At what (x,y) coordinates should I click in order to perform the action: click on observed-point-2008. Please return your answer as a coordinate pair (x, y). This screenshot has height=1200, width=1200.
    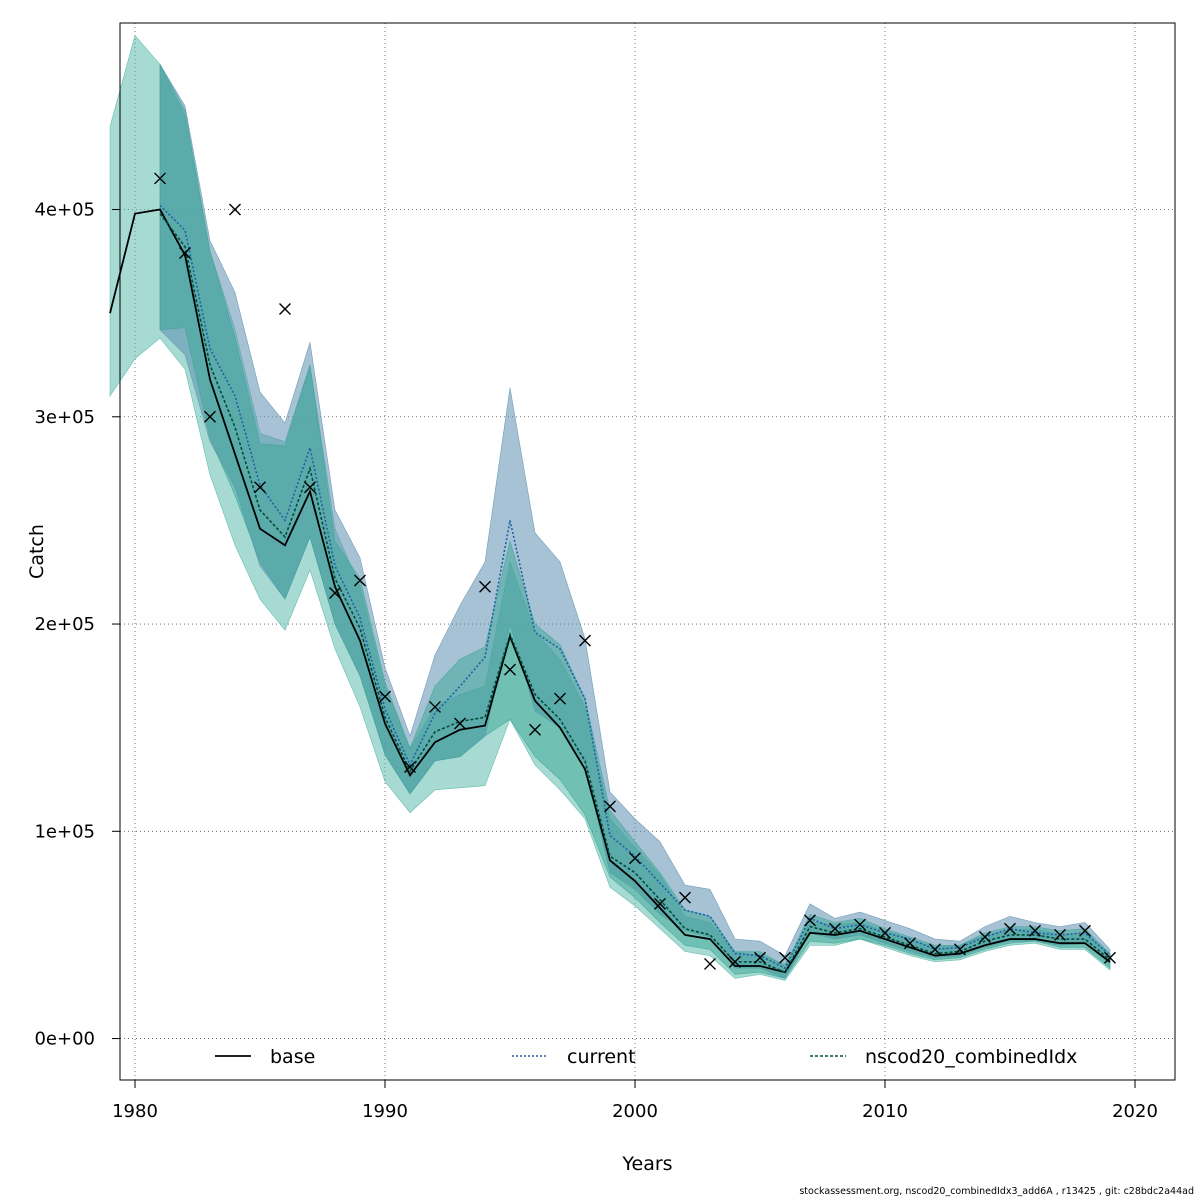
    Looking at the image, I should click on (835, 928).